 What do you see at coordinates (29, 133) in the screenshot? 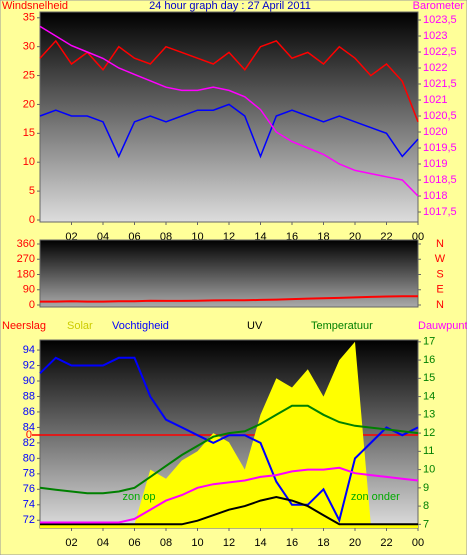
I see `y-tick-label: 15` at bounding box center [29, 133].